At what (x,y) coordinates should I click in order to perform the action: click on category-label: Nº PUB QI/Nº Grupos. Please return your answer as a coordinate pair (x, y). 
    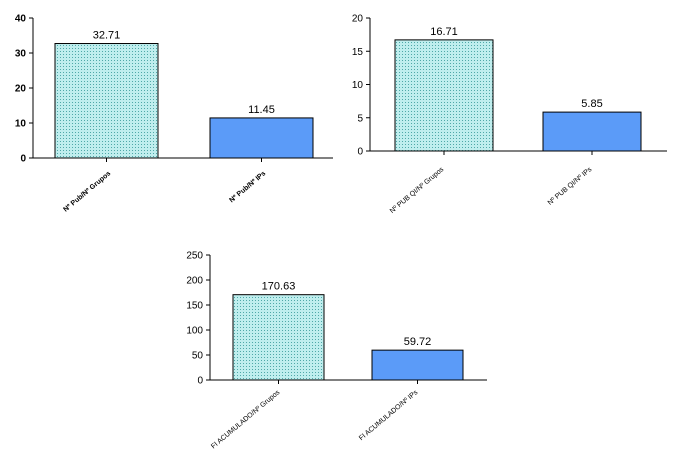
    Looking at the image, I should click on (417, 190).